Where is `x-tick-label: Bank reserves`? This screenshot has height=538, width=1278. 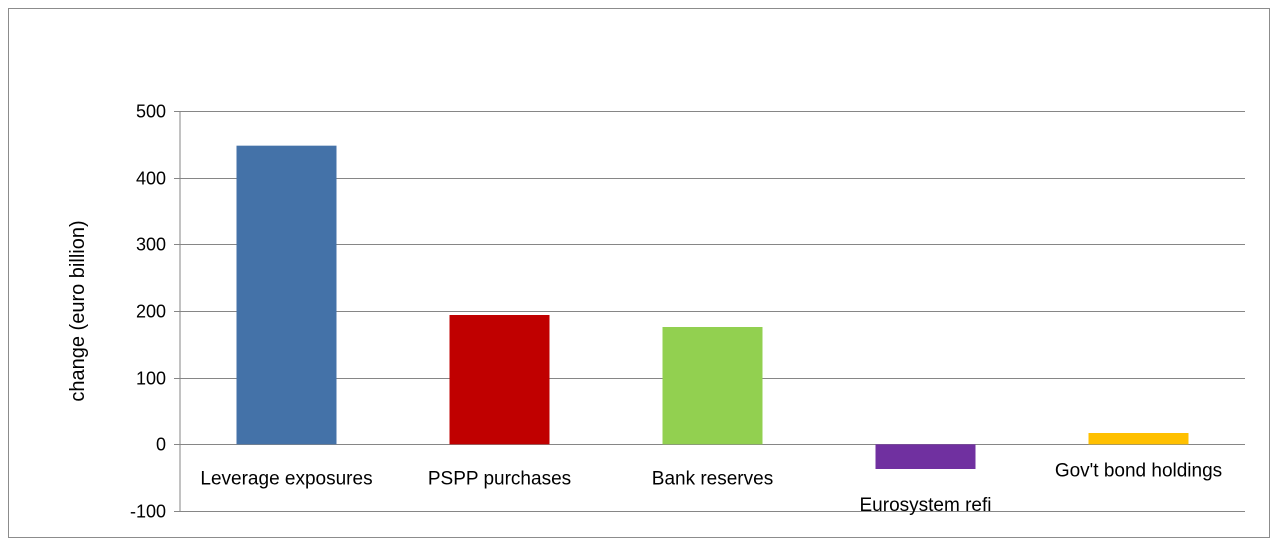
x-tick-label: Bank reserves is located at coordinates (712, 478).